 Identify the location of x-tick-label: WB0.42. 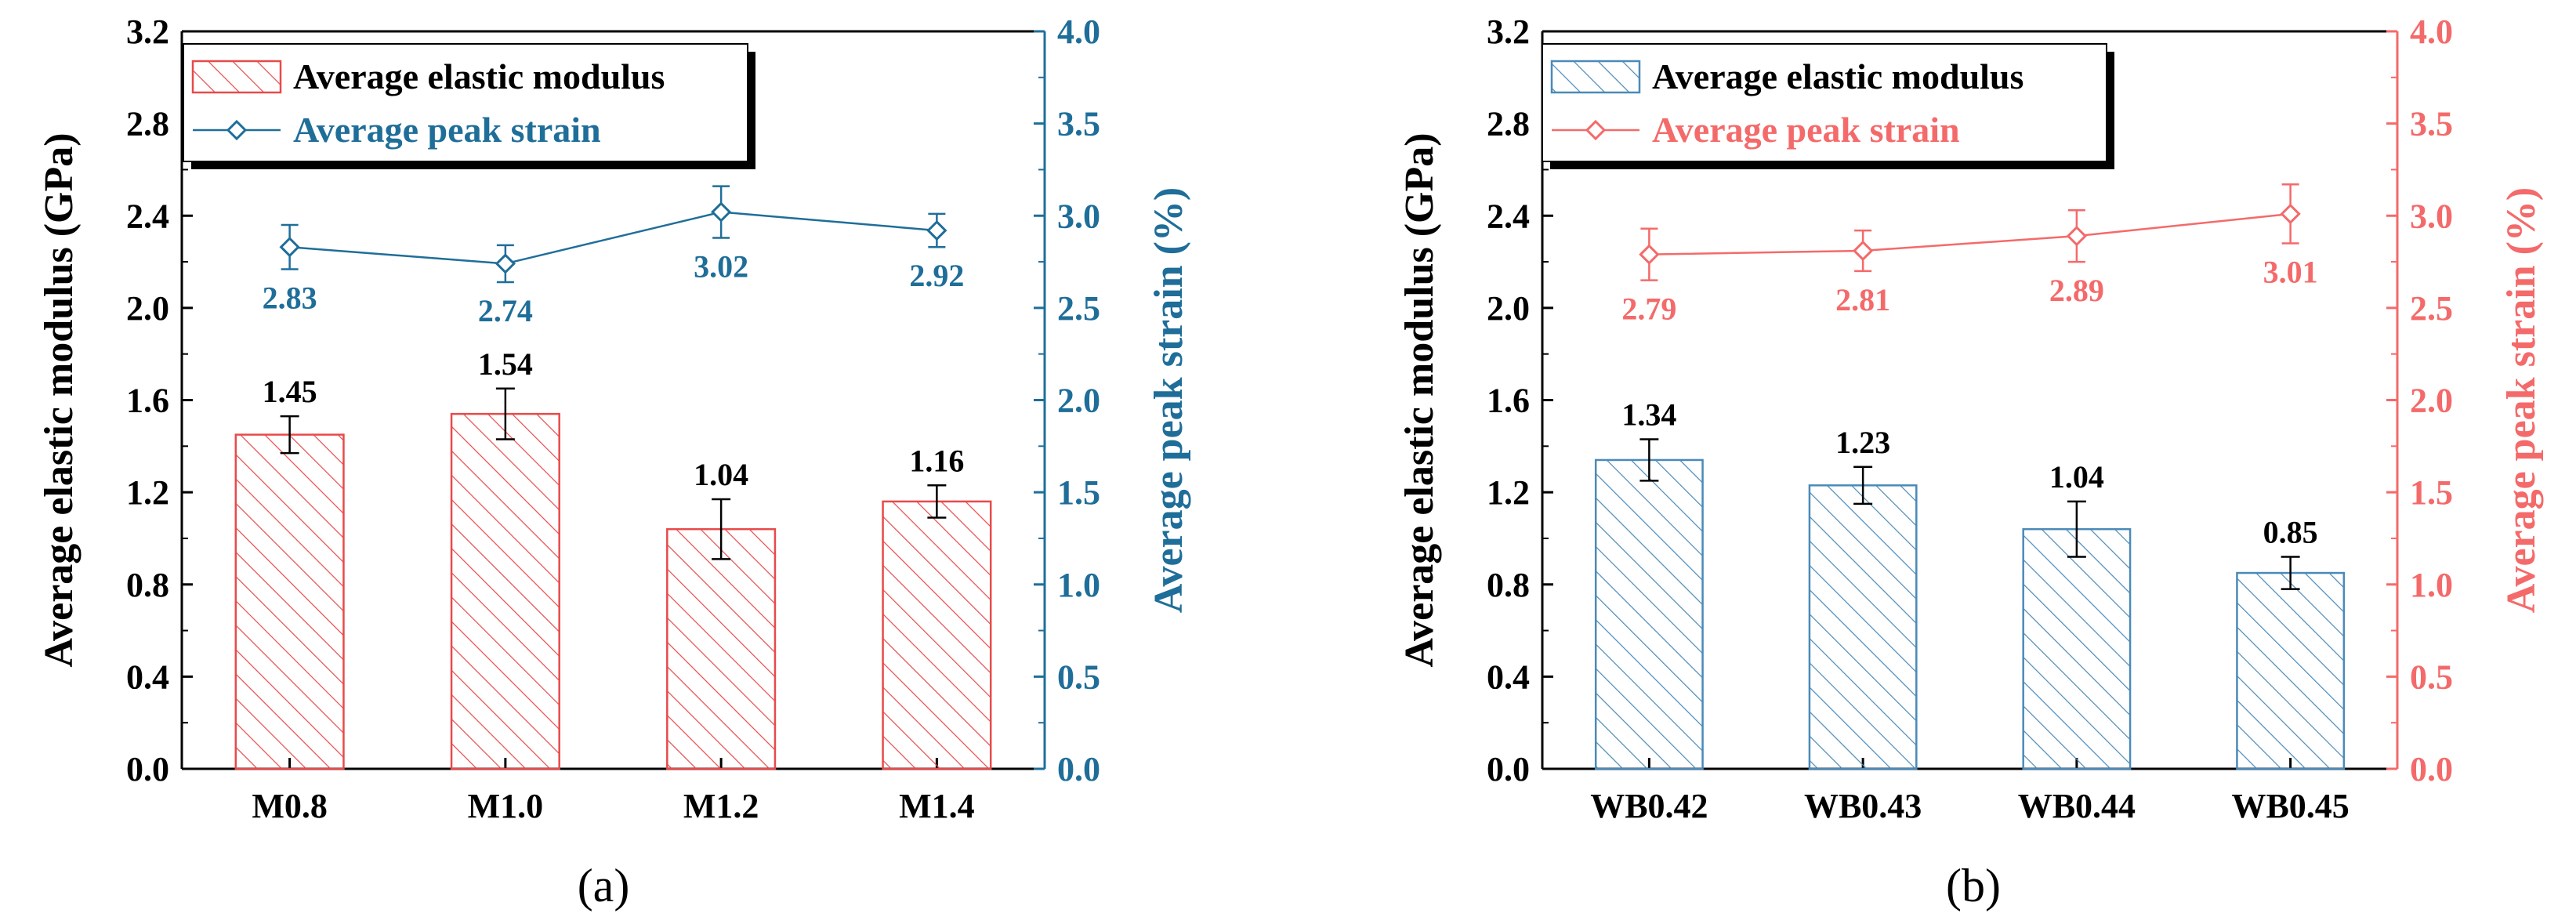
(1649, 806).